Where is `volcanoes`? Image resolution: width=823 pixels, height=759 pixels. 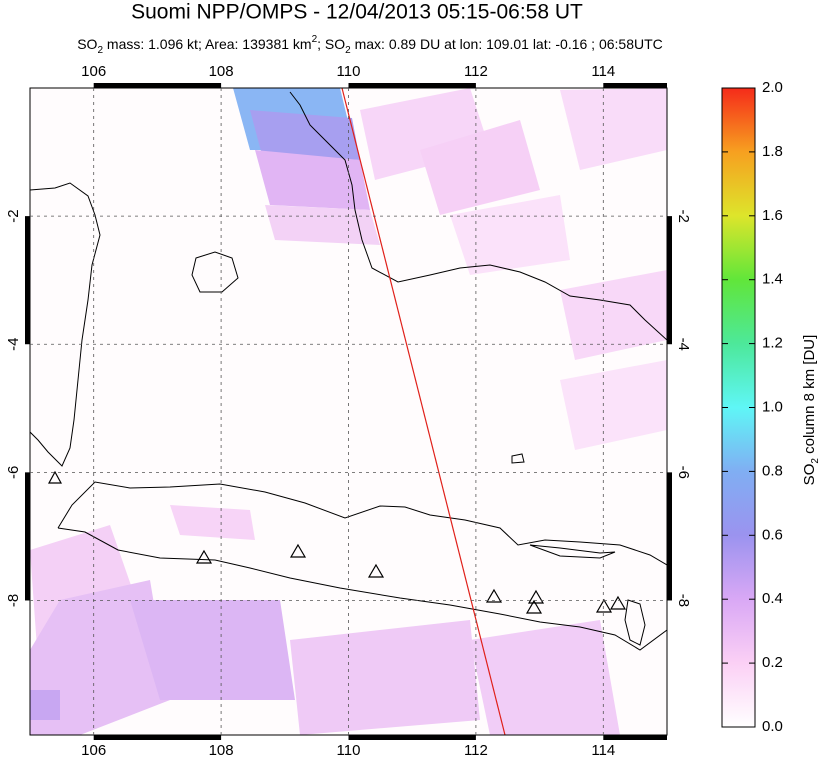 volcanoes is located at coordinates (337, 542).